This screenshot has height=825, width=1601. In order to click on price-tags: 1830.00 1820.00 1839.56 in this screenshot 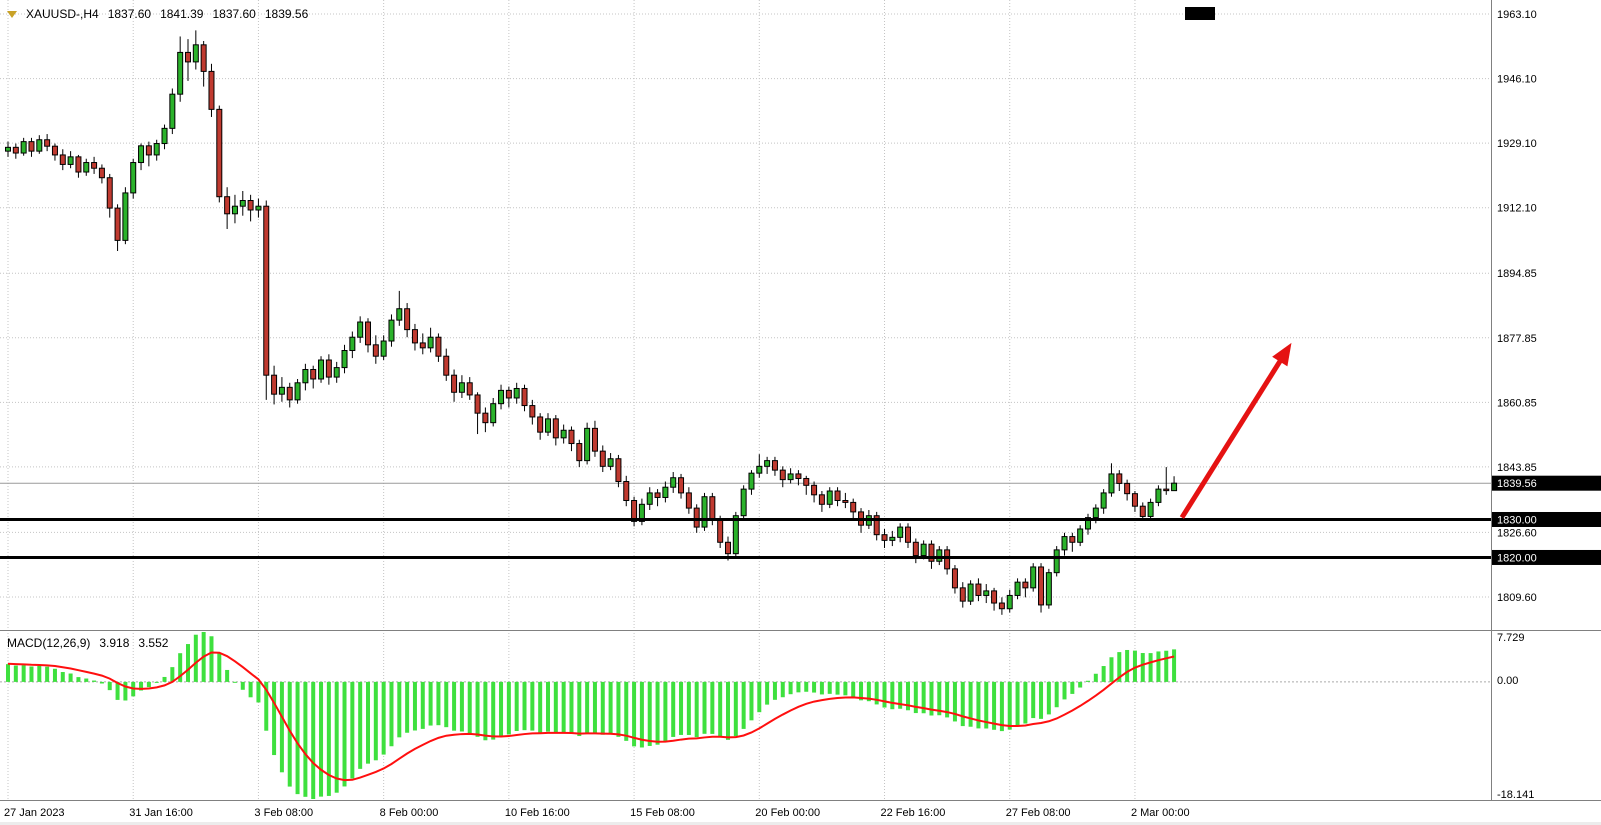, I will do `click(1546, 520)`.